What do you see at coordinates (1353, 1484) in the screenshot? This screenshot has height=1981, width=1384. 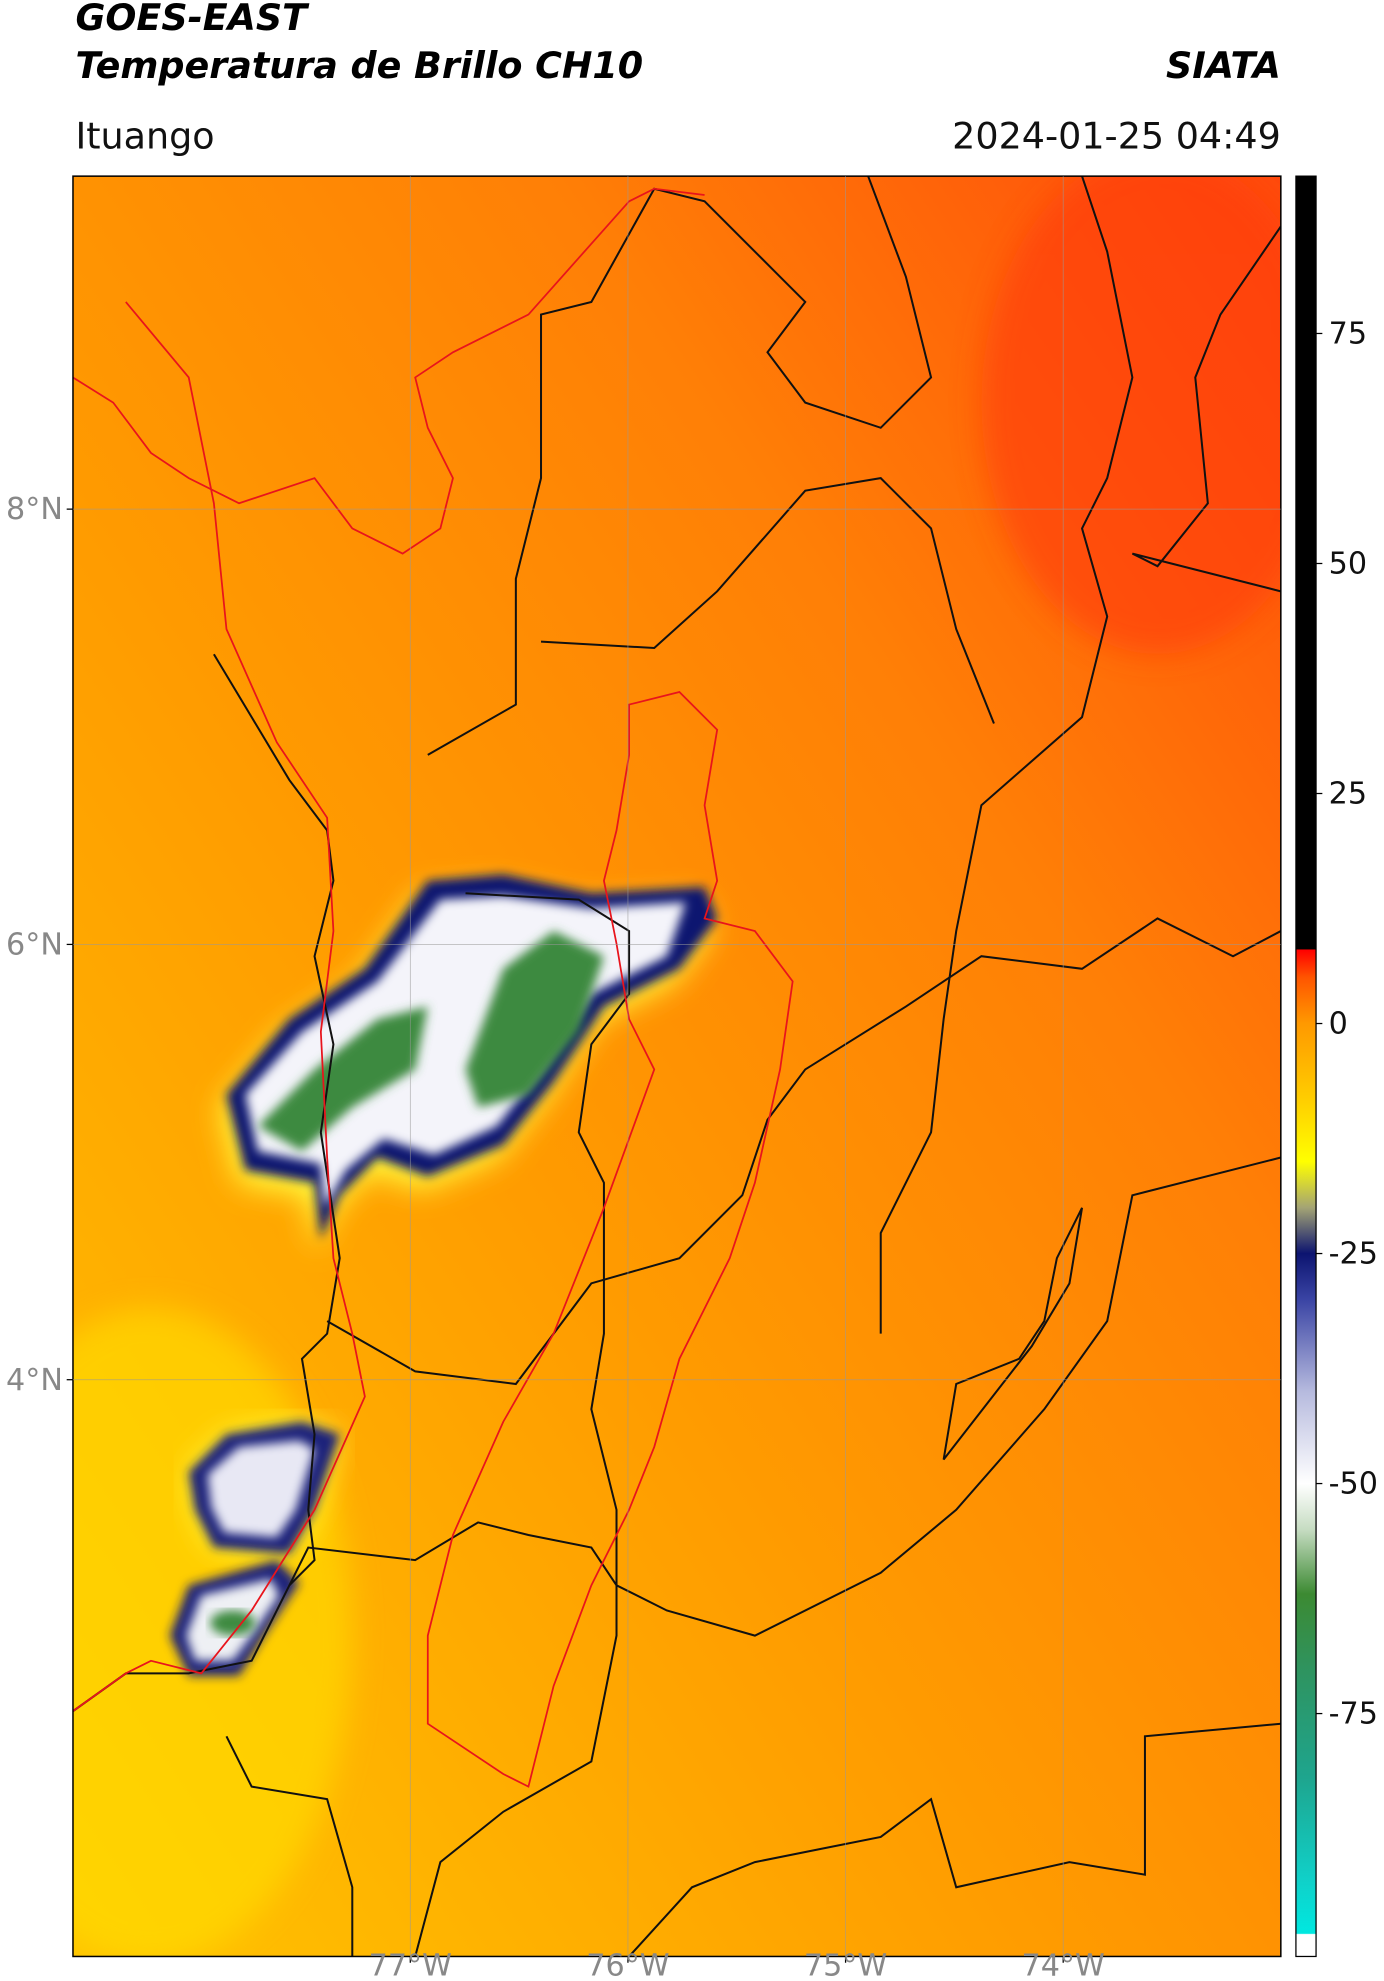 I see `colorbar-tick-label: -50` at bounding box center [1353, 1484].